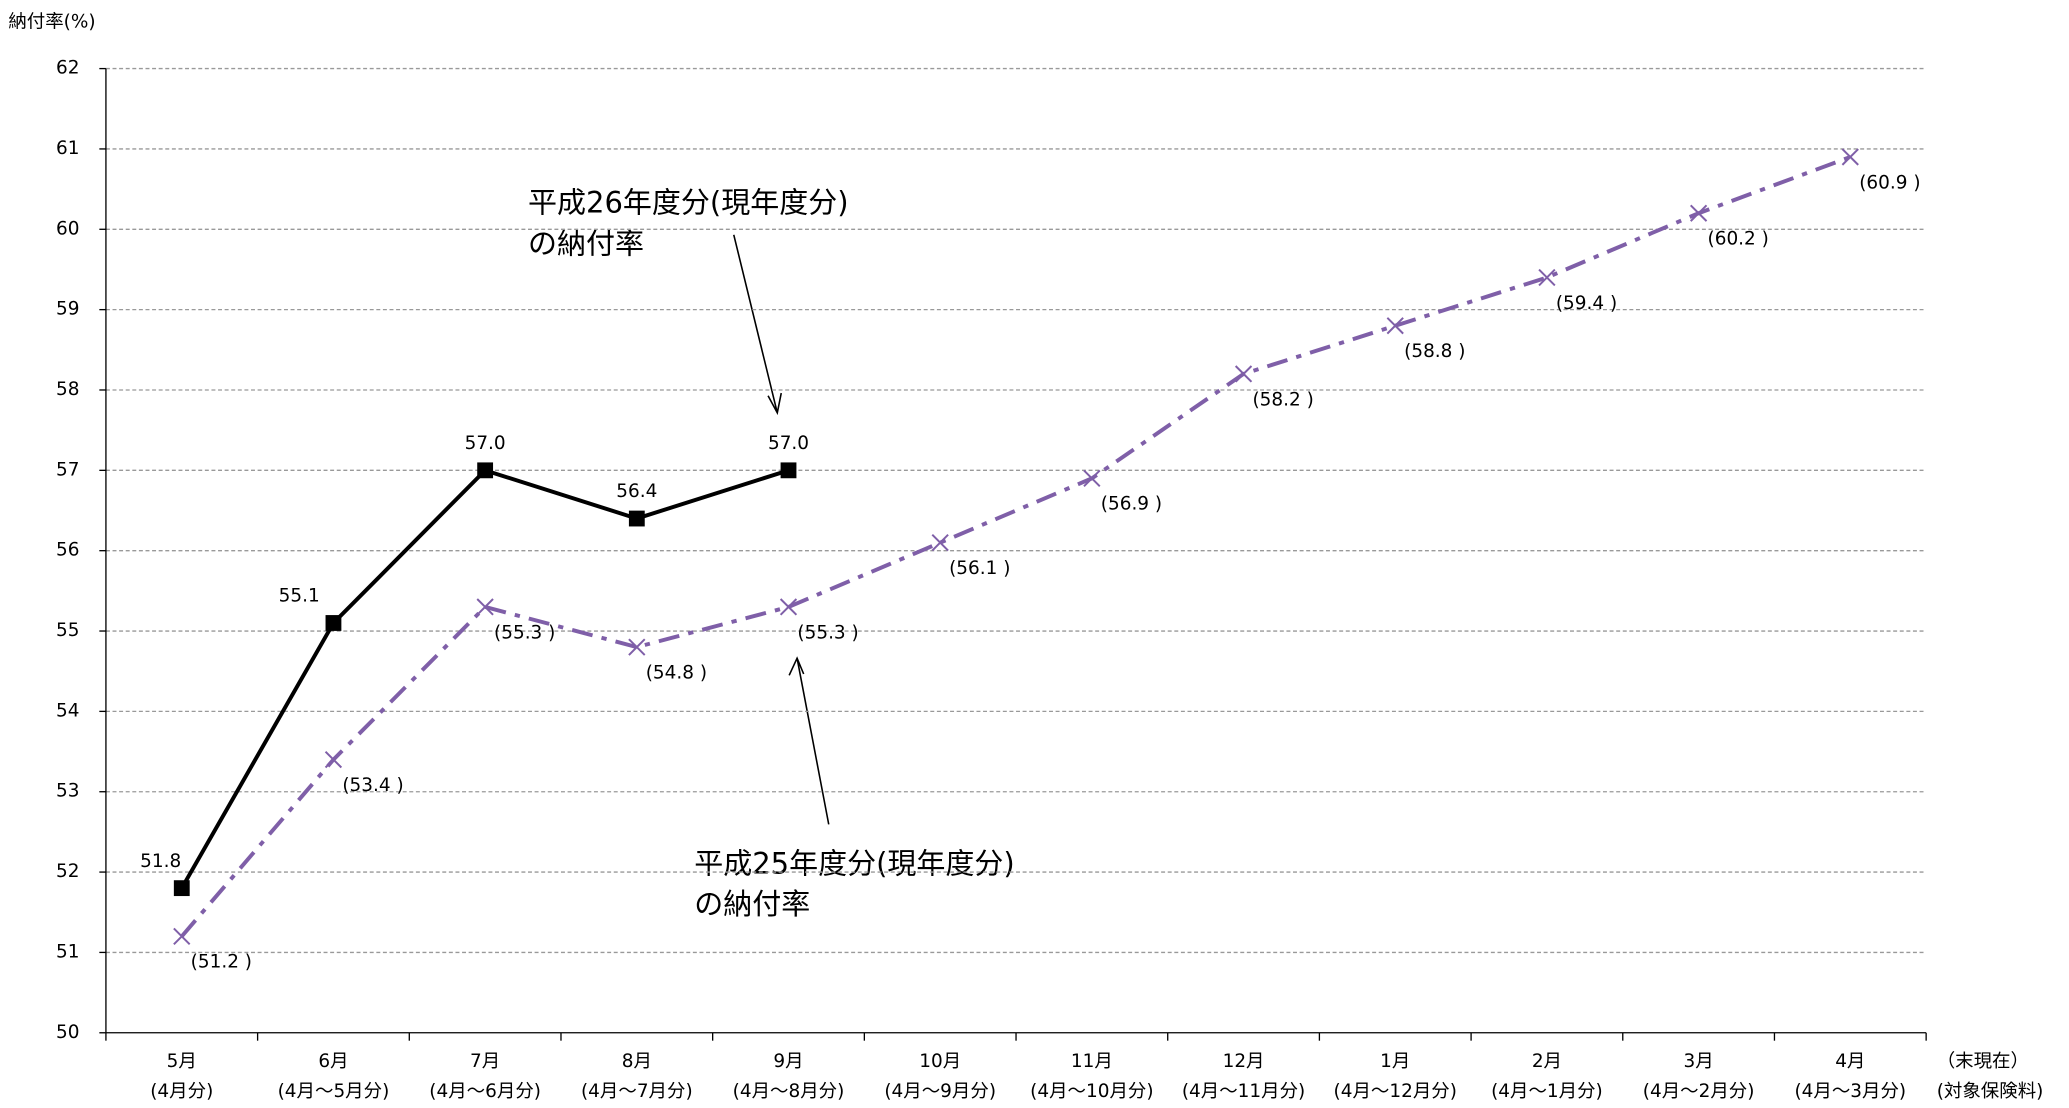 The height and width of the screenshot is (1108, 2069). I want to click on x-tick-sublabel: (4月～11月分), so click(1243, 1091).